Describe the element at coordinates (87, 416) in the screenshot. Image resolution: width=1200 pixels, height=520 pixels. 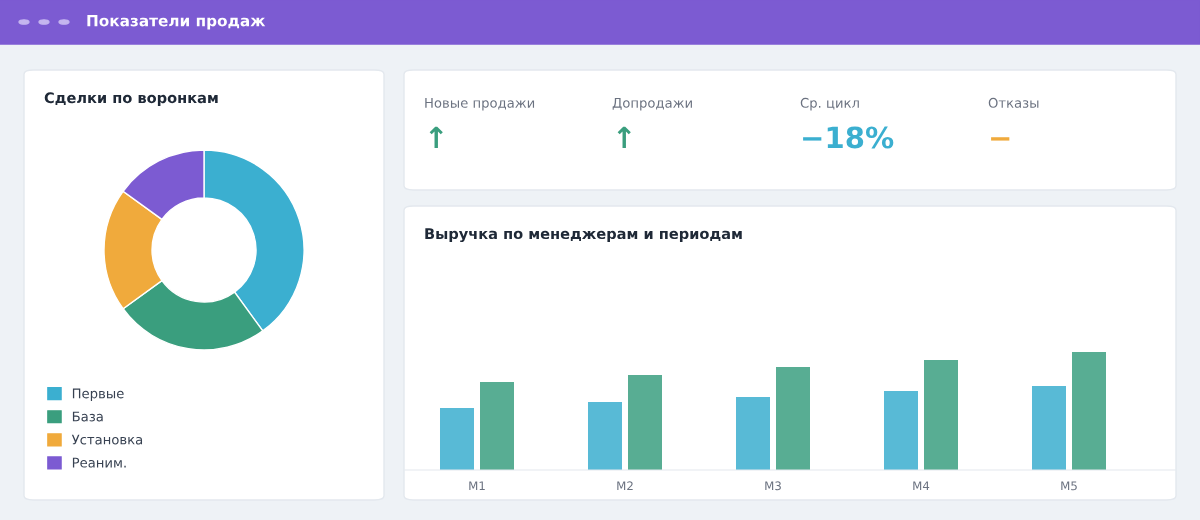
I see `legend-label: База` at that location.